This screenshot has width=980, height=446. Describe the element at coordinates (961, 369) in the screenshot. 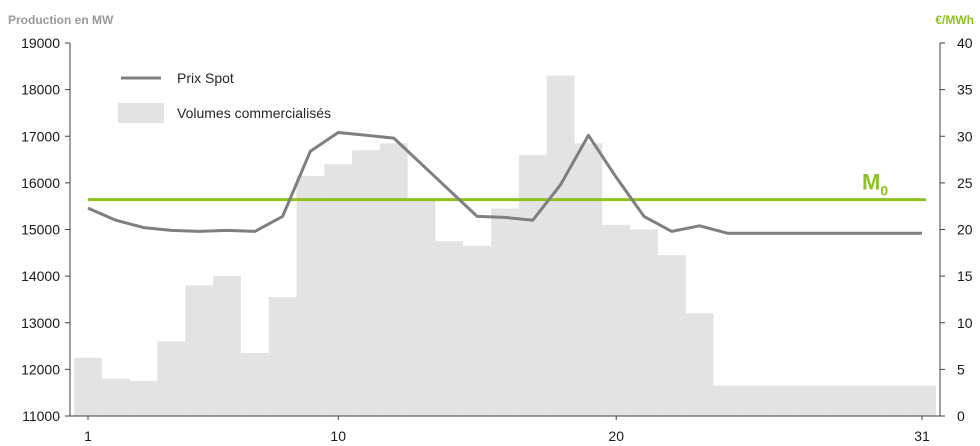

I see `right-tick-label: 5` at that location.